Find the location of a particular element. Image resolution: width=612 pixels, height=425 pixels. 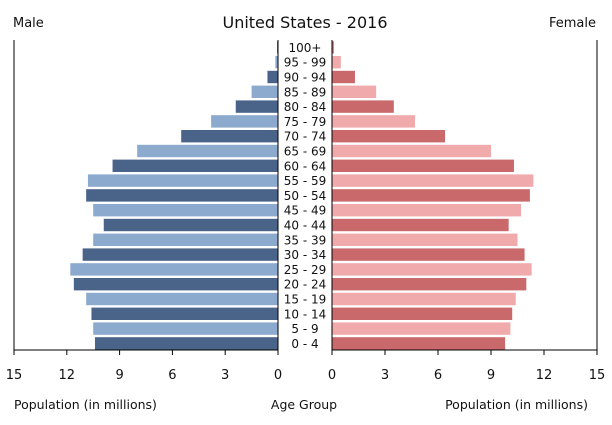

male-tick-label-3: 6 is located at coordinates (172, 375).